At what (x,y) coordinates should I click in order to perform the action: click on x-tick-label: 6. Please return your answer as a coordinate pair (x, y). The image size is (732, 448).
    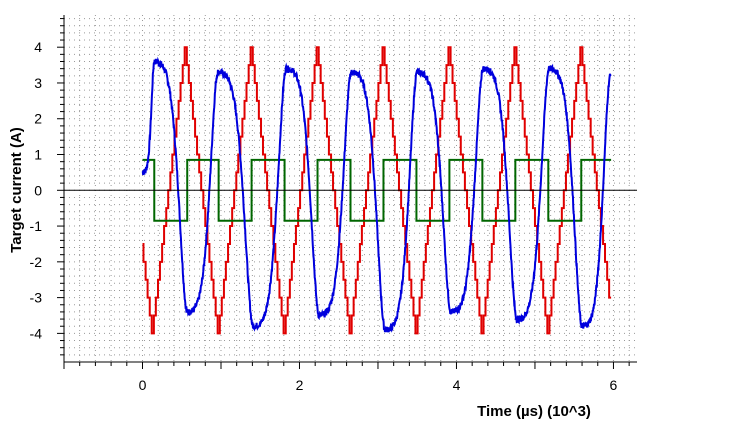
    Looking at the image, I should click on (614, 385).